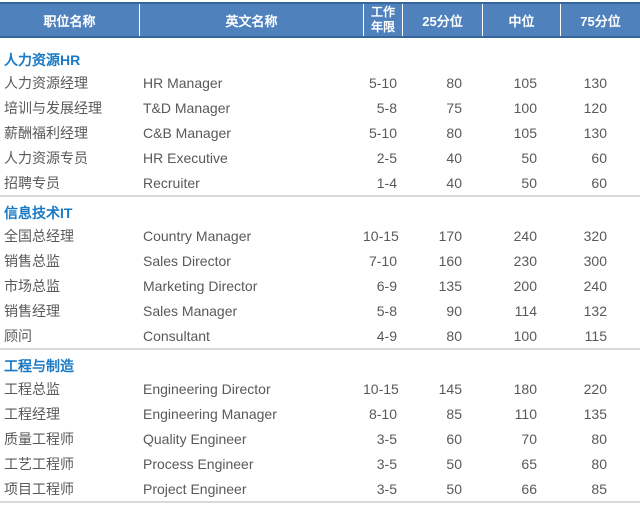 This screenshot has width=640, height=515. Describe the element at coordinates (320, 413) in the screenshot. I see `table-row: 工程经理 Engineering Manager 8-10 85 110 135` at that location.